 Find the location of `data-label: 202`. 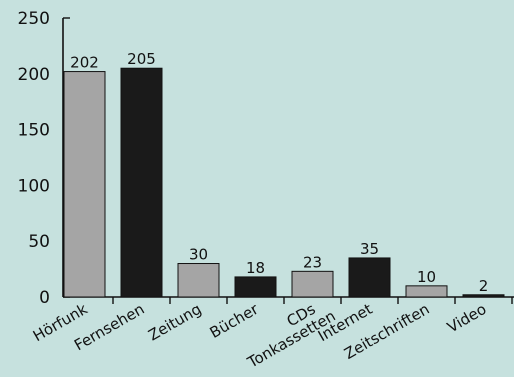

data-label: 202 is located at coordinates (84, 63).